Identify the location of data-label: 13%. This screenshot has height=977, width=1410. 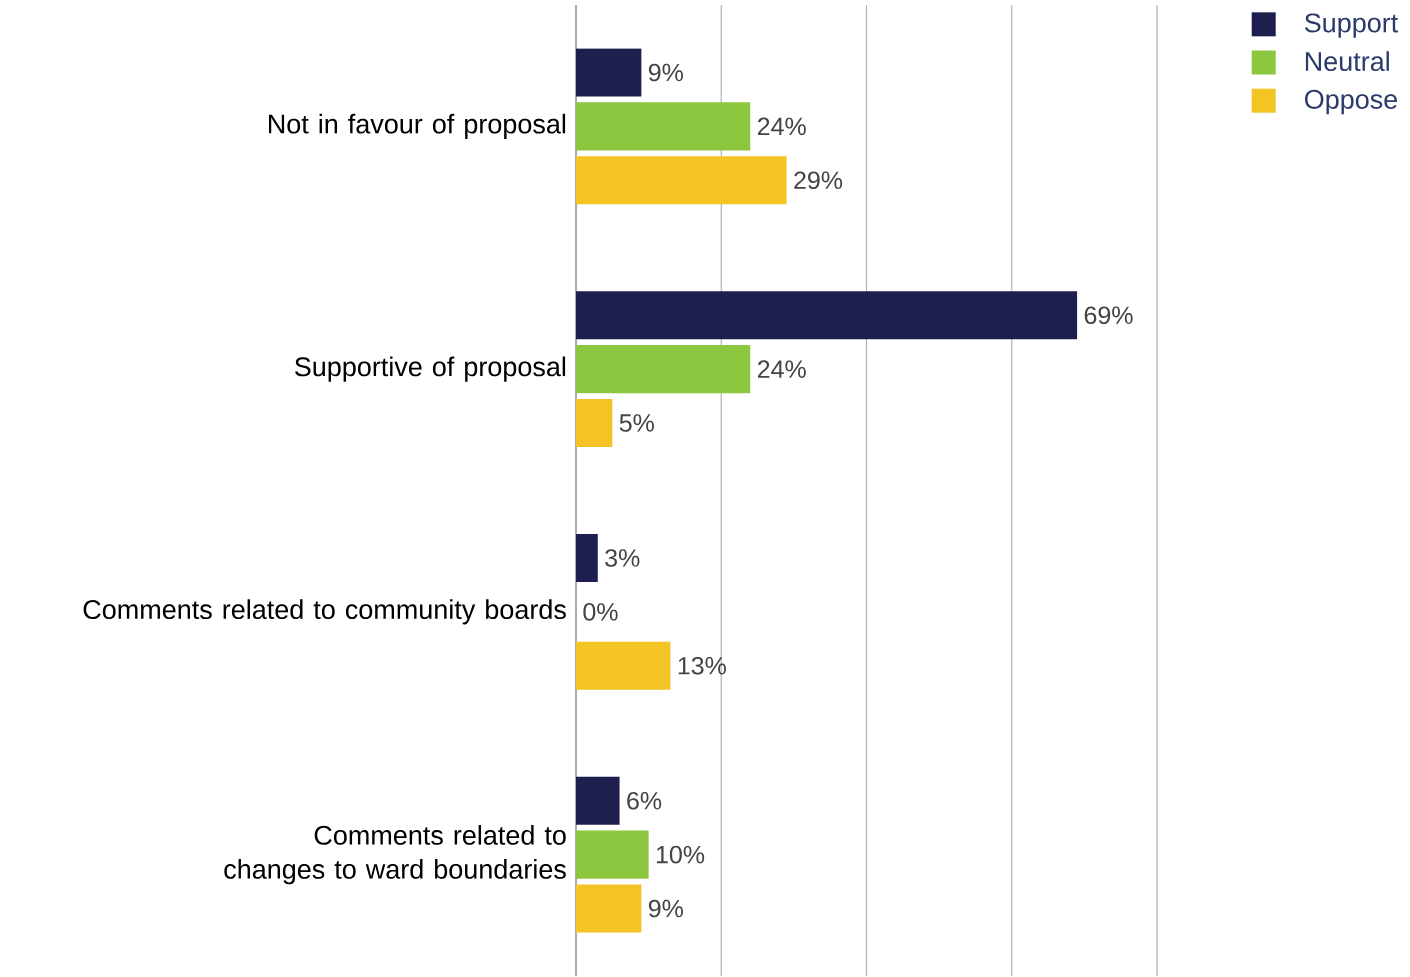
(702, 665).